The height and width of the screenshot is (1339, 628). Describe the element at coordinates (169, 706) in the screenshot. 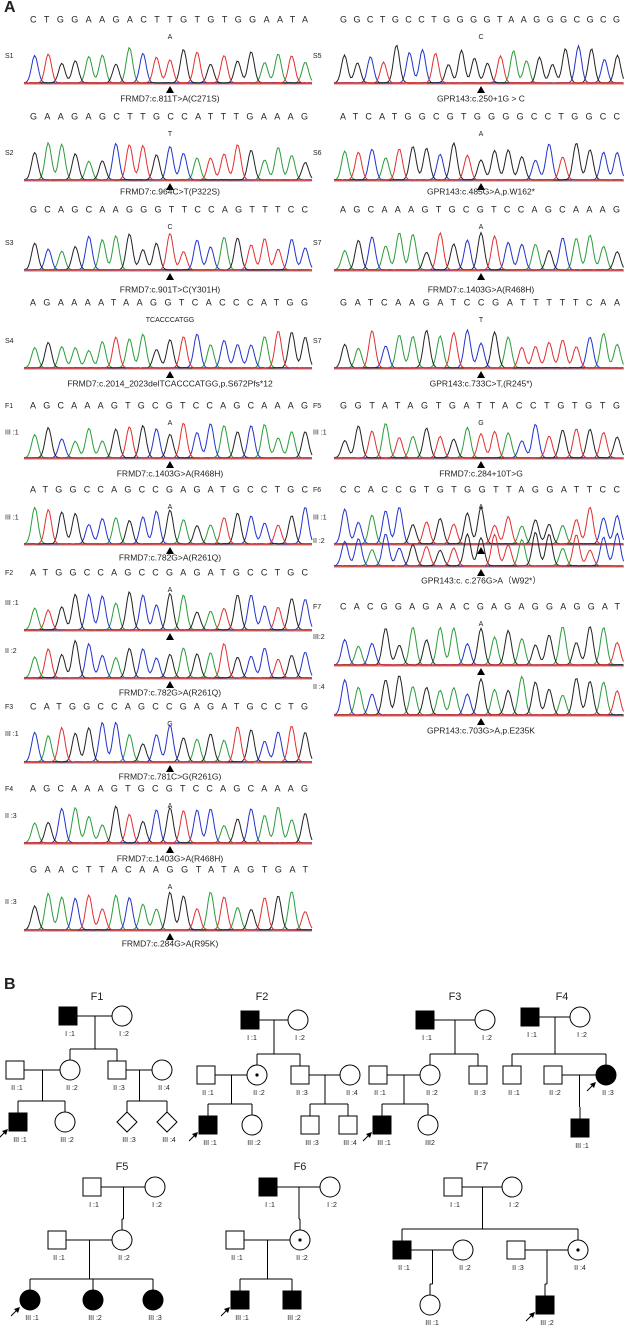

I see `sequence: CATGGCCAGCCGAGATGCCTG` at that location.